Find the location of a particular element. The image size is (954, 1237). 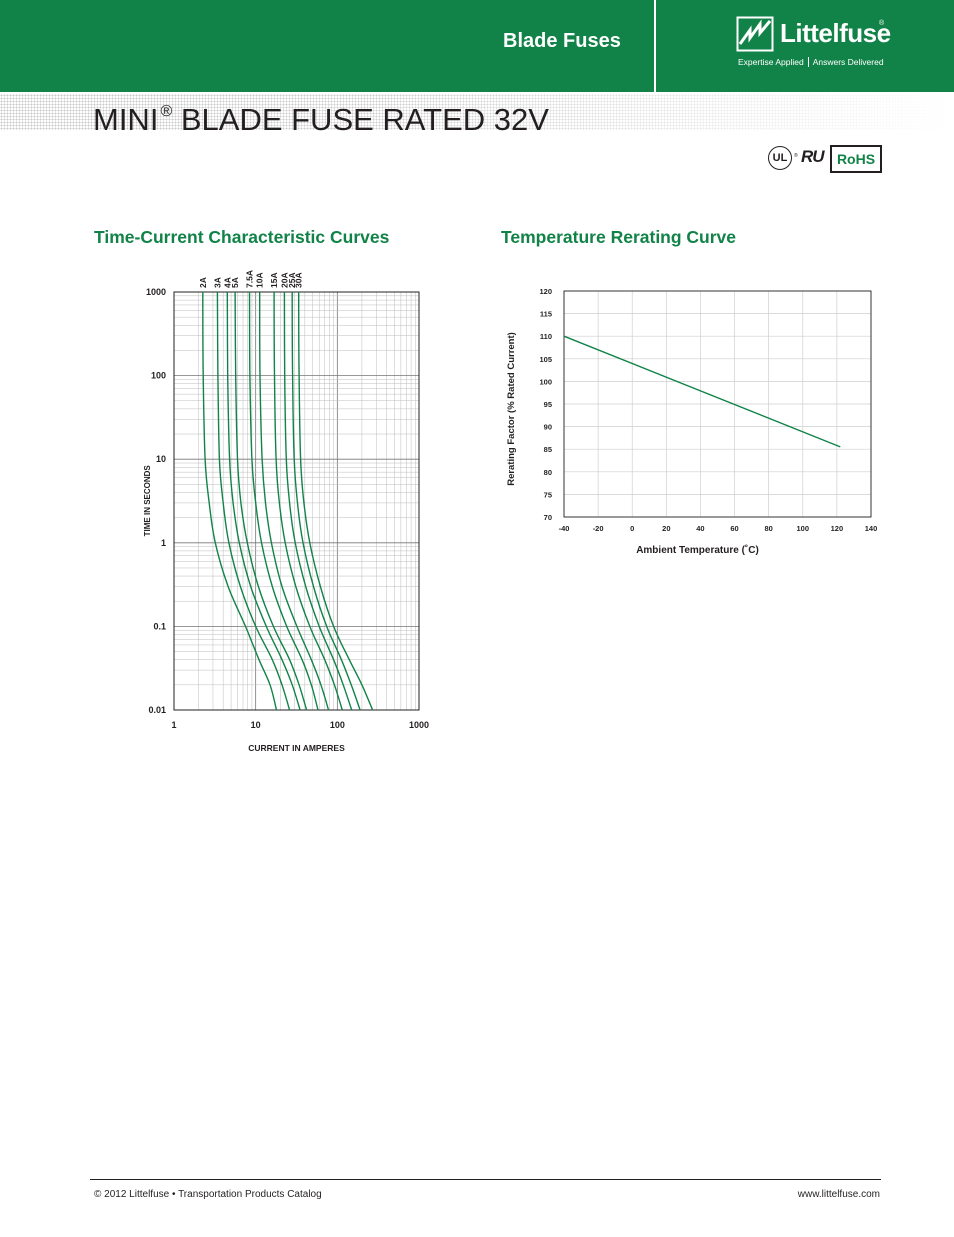

rr-grid is located at coordinates (717, 404).